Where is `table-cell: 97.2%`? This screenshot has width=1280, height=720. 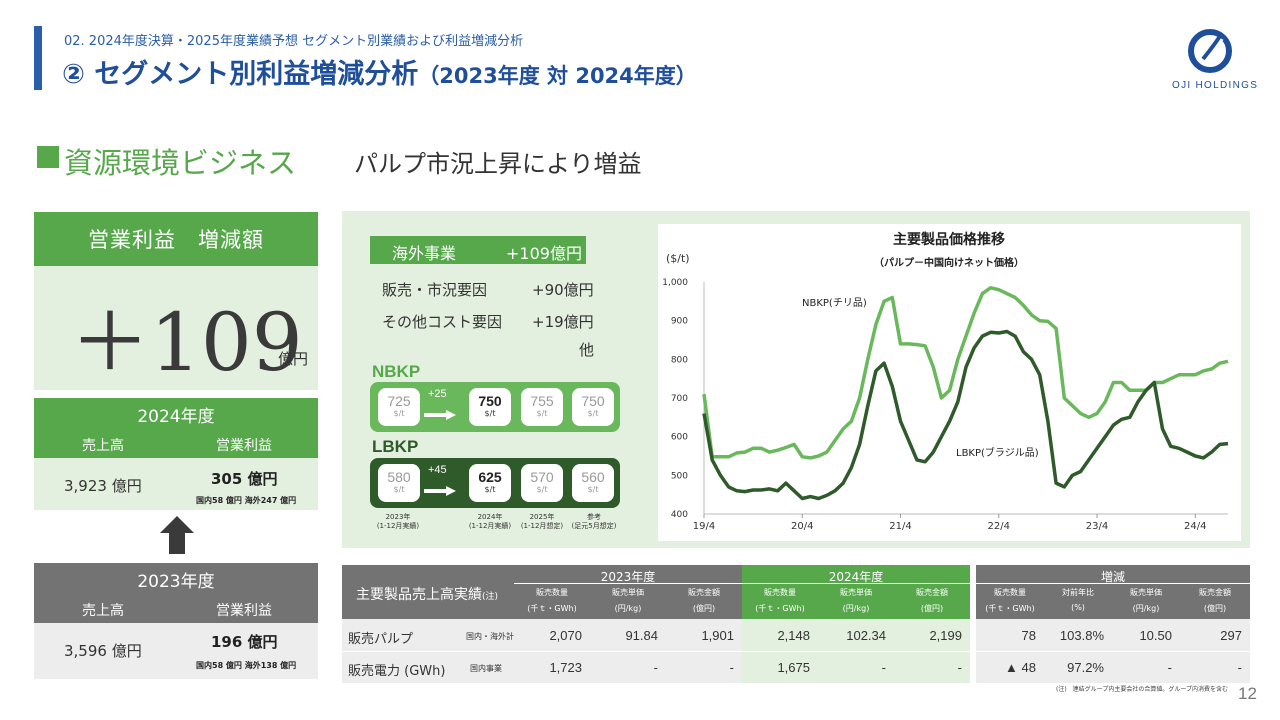 table-cell: 97.2% is located at coordinates (1085, 667).